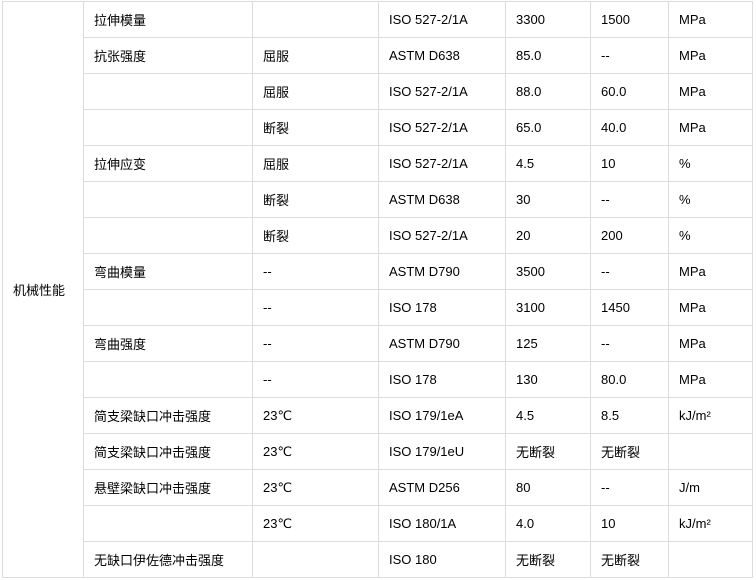  I want to click on table-row: 断裂 ASTM D638 30 --%, so click(378, 199).